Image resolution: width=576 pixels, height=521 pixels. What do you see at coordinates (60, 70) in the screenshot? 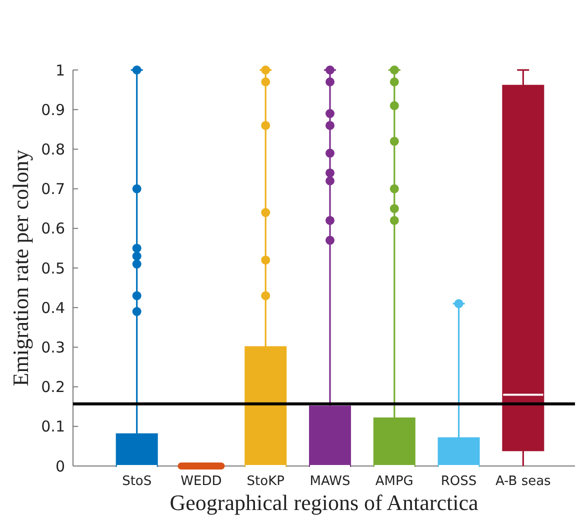
I see `y-tick-label: 1` at bounding box center [60, 70].